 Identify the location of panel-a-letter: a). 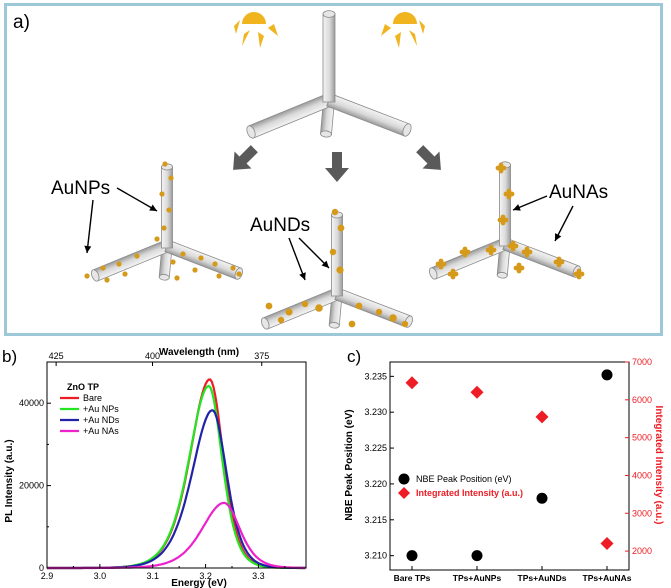
(21, 22).